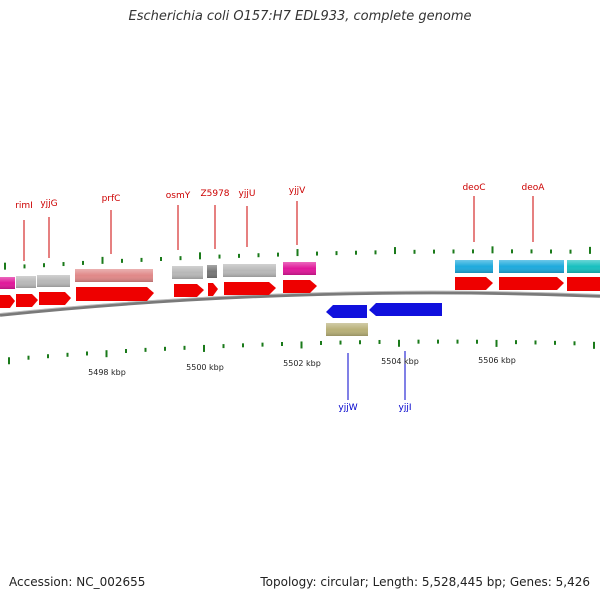 The width and height of the screenshot is (600, 600). What do you see at coordinates (297, 258) in the screenshot?
I see `forward-tick-row` at bounding box center [297, 258].